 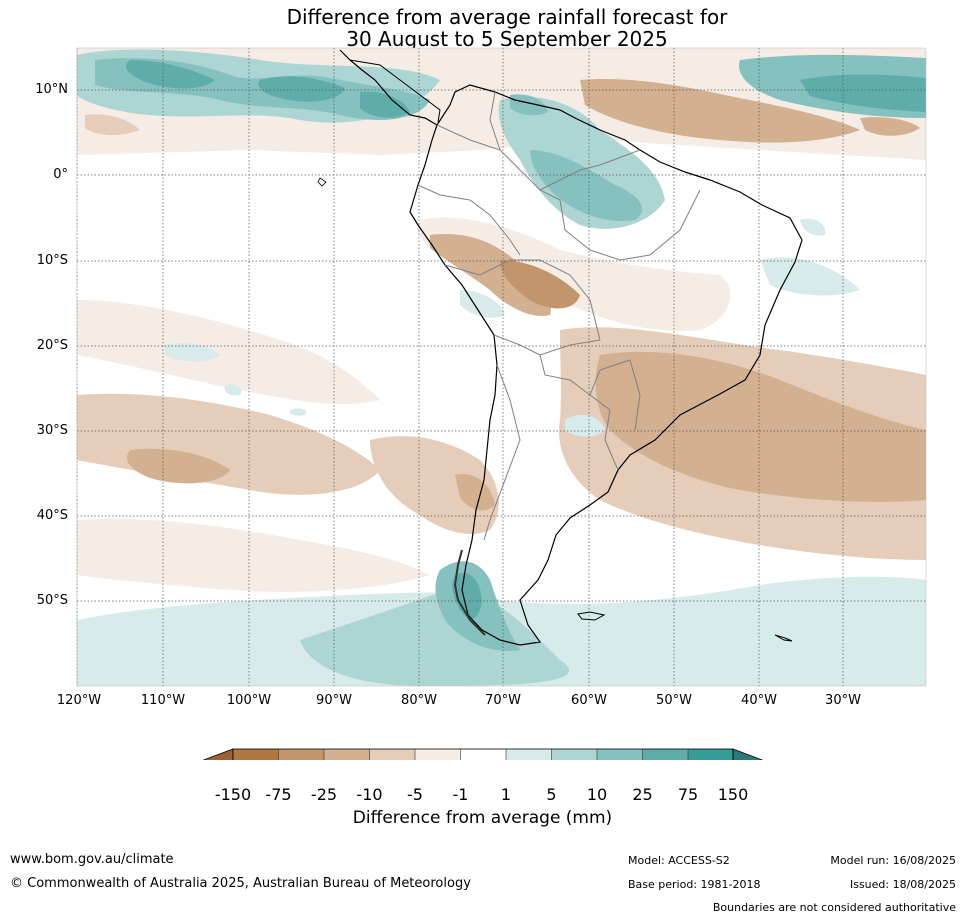 I want to click on colorbar-tick-label: -75, so click(x=278, y=794).